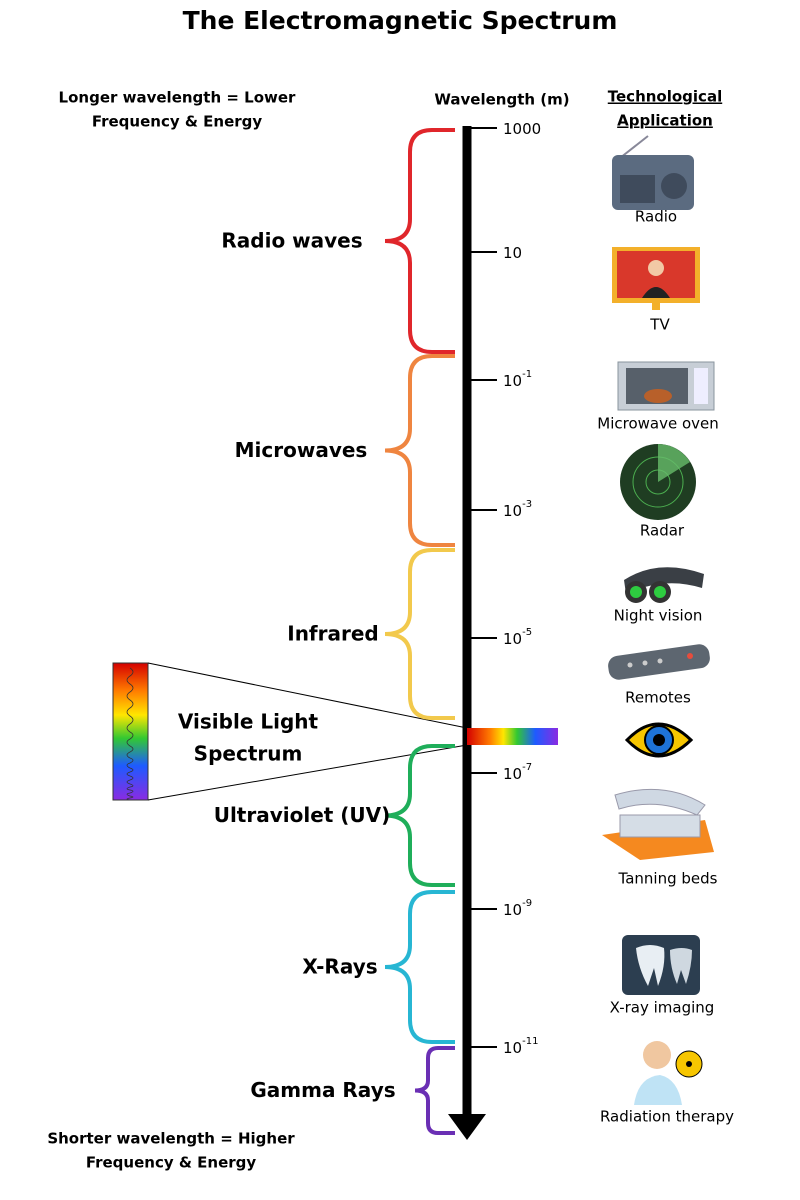 The width and height of the screenshot is (800, 1200). Describe the element at coordinates (322, 1090) in the screenshot. I see `band-label: Gamma Rays` at that location.